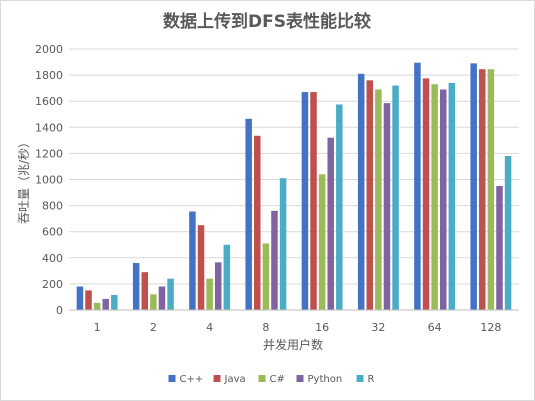  I want to click on x-tick-label: 8, so click(265, 327).